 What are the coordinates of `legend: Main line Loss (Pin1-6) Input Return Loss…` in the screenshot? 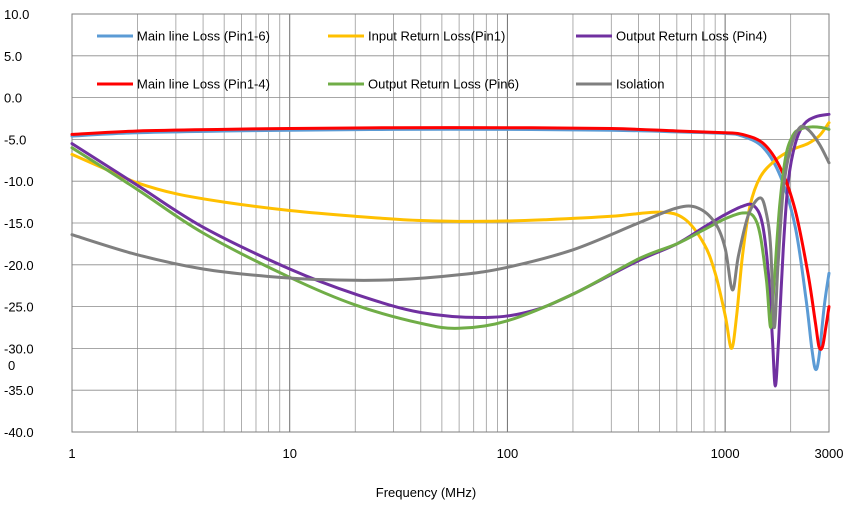 It's located at (432, 60).